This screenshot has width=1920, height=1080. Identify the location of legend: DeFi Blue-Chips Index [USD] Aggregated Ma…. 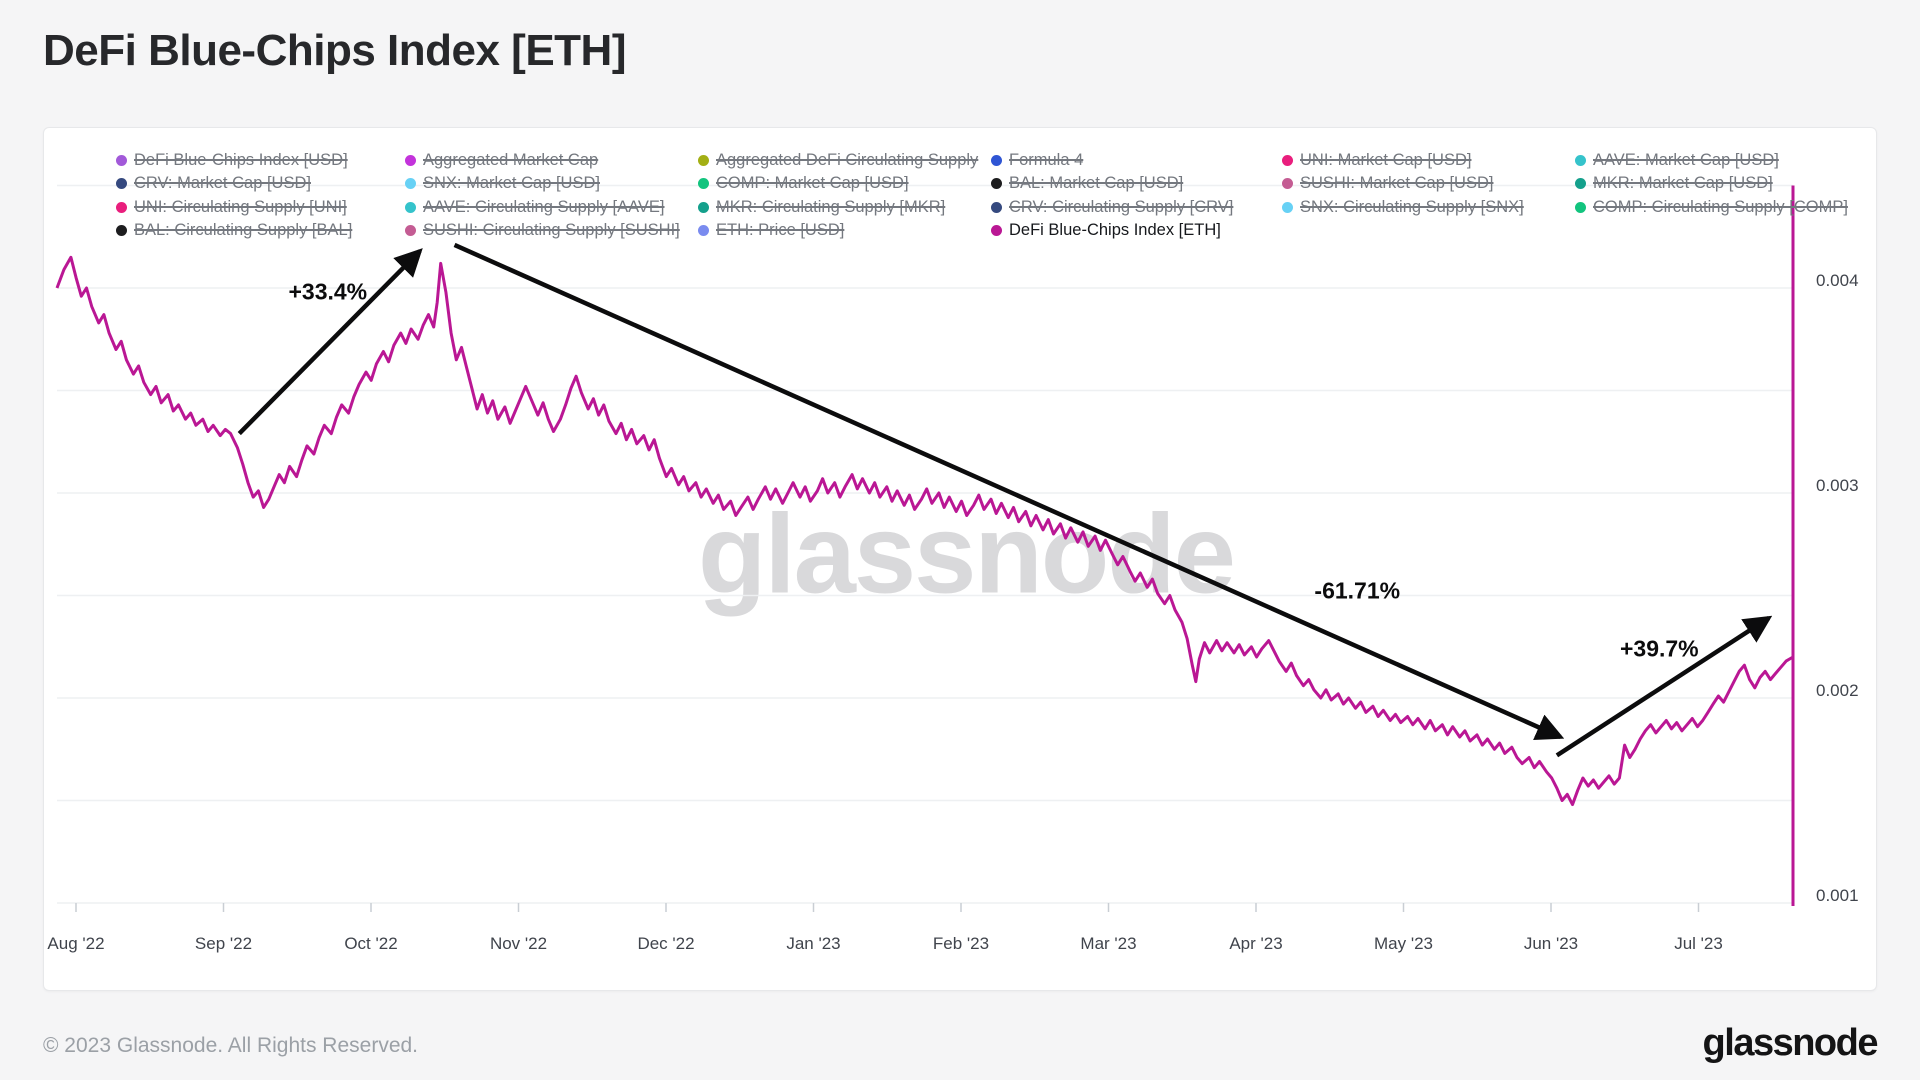
(960, 193).